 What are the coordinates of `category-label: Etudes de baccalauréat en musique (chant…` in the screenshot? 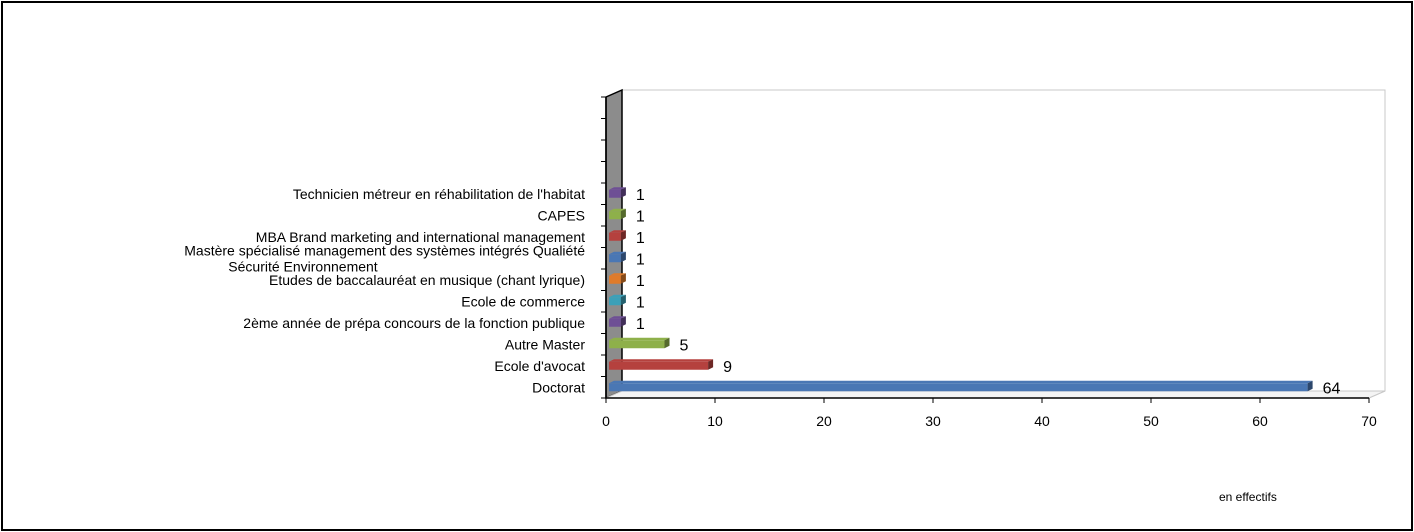 It's located at (427, 280).